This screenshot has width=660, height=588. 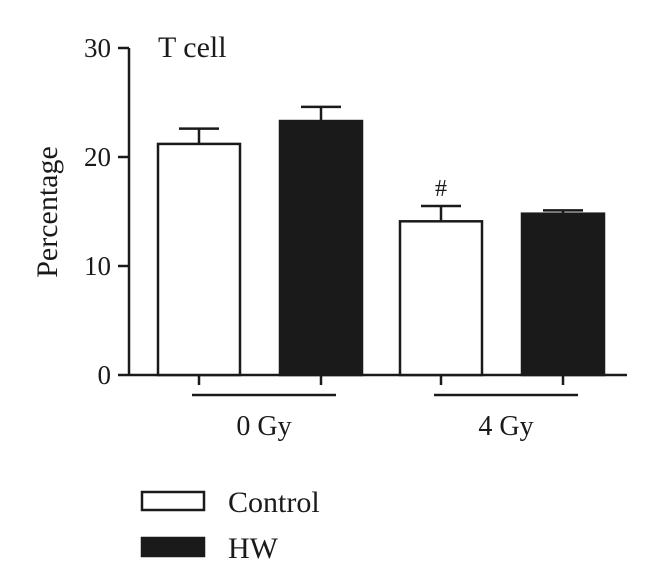 I want to click on y-tick-label: 20, so click(x=97, y=157).